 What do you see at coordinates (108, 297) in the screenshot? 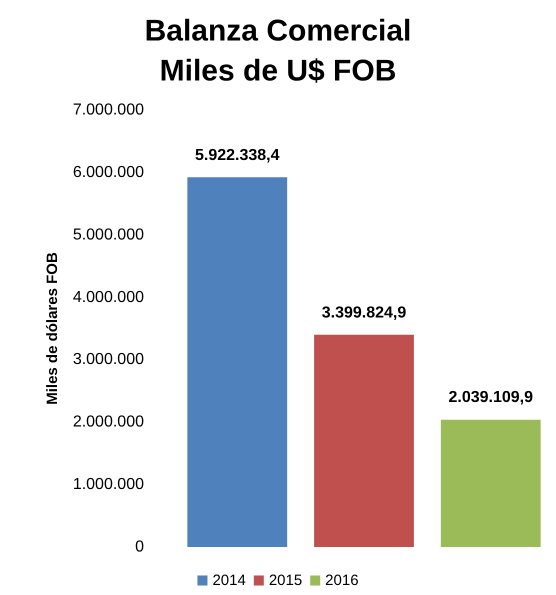
I see `y-tick-label: 4.000.000` at bounding box center [108, 297].